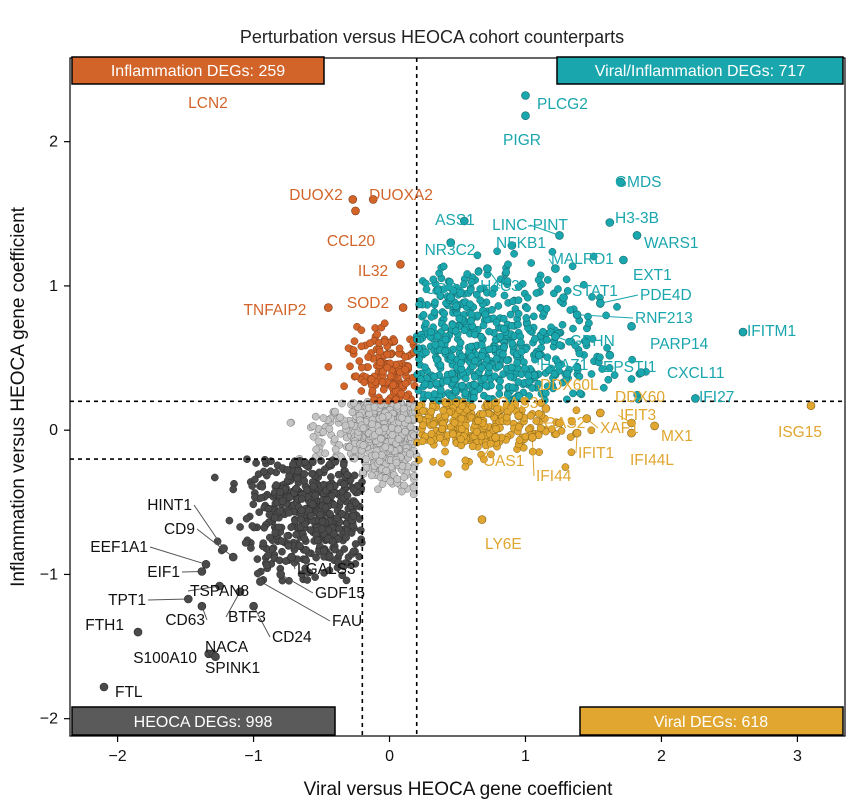  I want to click on gene-label-eif1: EIF1, so click(163, 572).